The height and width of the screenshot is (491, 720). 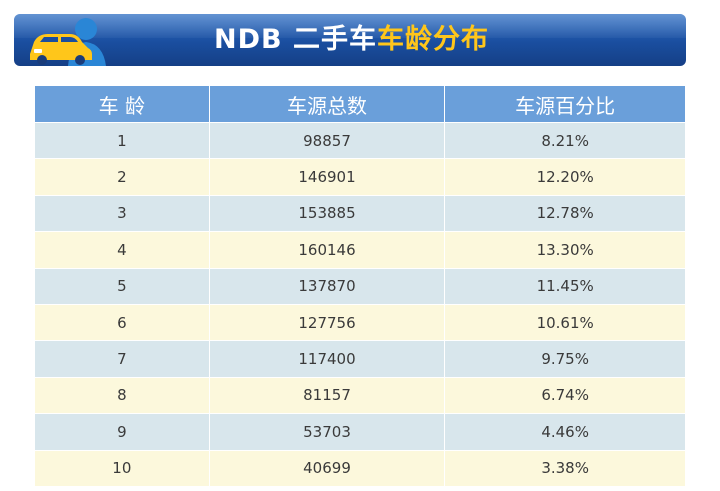 I want to click on cell-percent: 12.20%, so click(x=565, y=177).